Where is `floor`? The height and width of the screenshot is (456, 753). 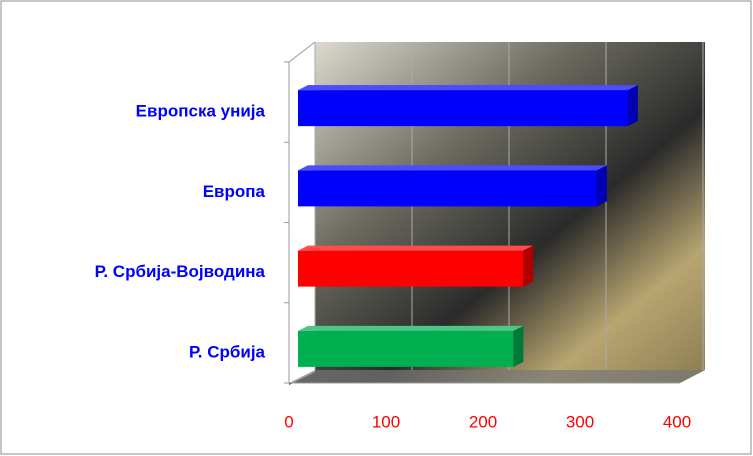 floor is located at coordinates (497, 376).